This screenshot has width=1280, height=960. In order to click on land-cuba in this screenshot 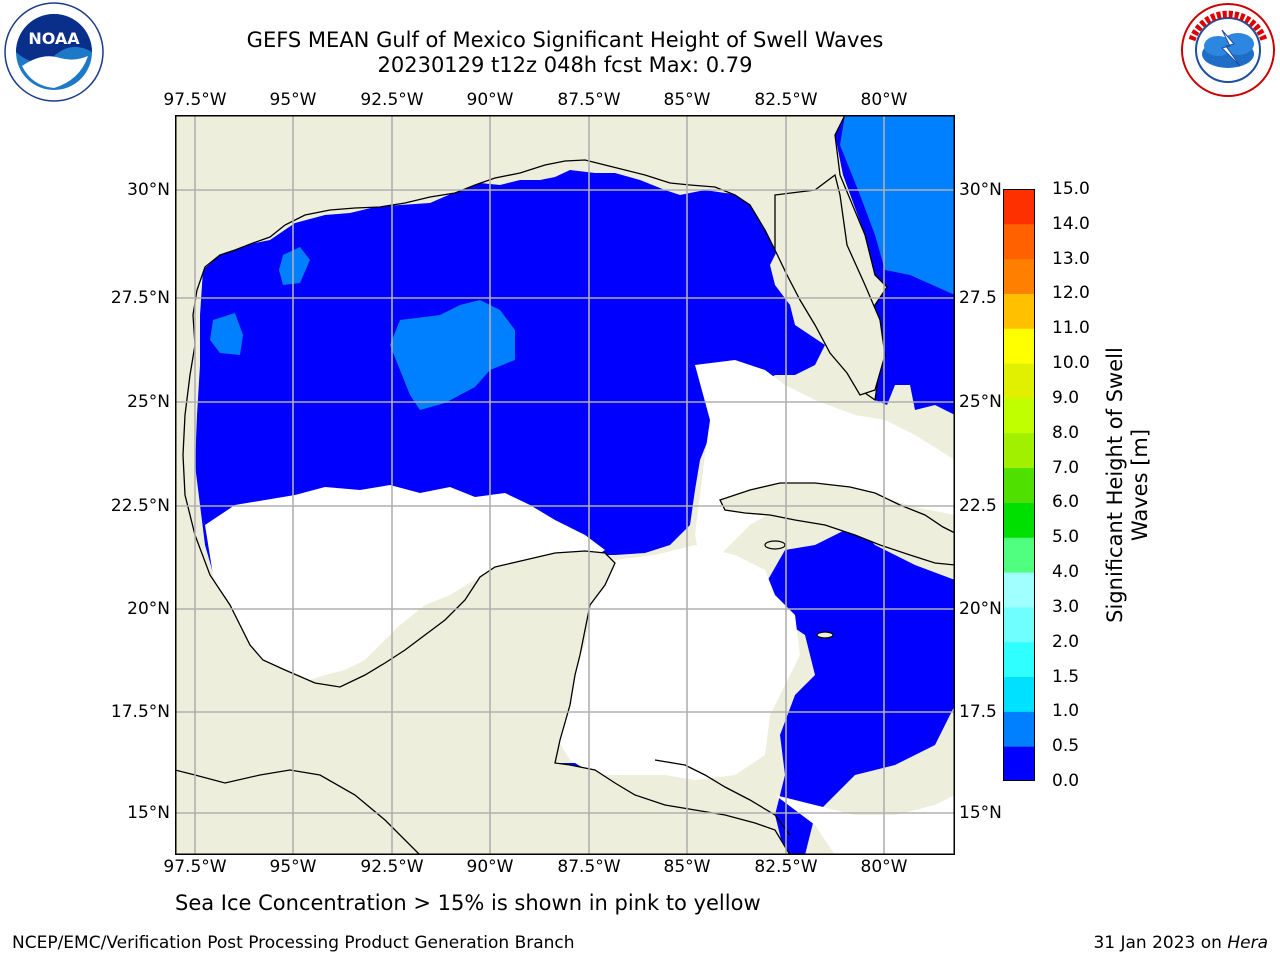, I will do `click(837, 524)`.